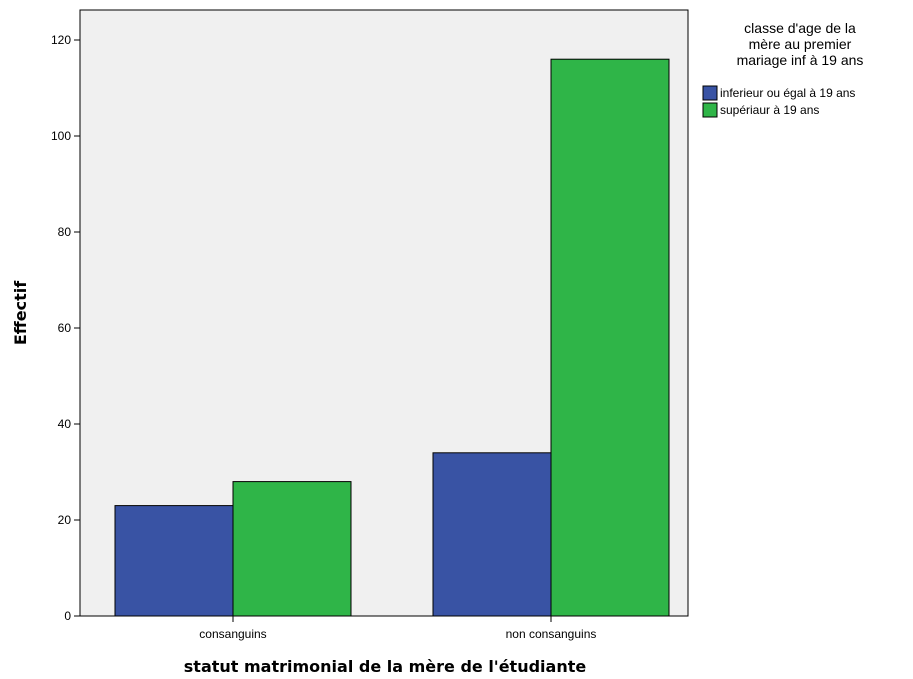 Image resolution: width=913 pixels, height=679 pixels. I want to click on bar-series-1-non-consanguins, so click(492, 534).